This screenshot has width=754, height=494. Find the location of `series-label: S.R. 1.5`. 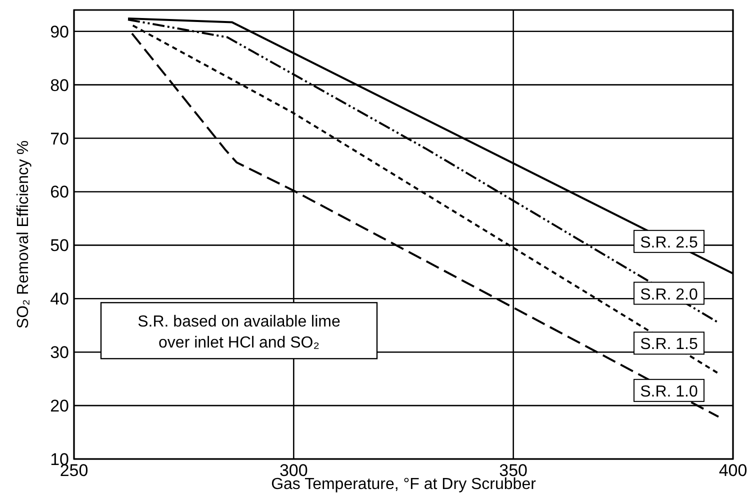

series-label: S.R. 1.5 is located at coordinates (669, 345).